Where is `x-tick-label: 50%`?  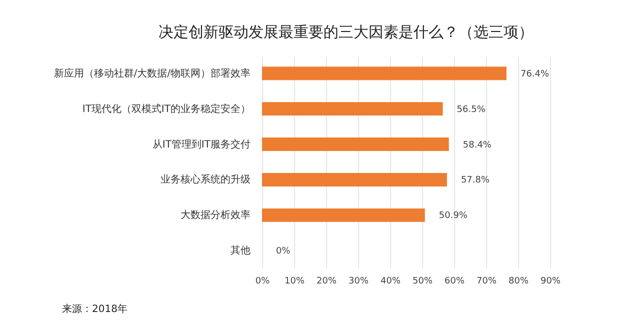 x-tick-label: 50% is located at coordinates (422, 281).